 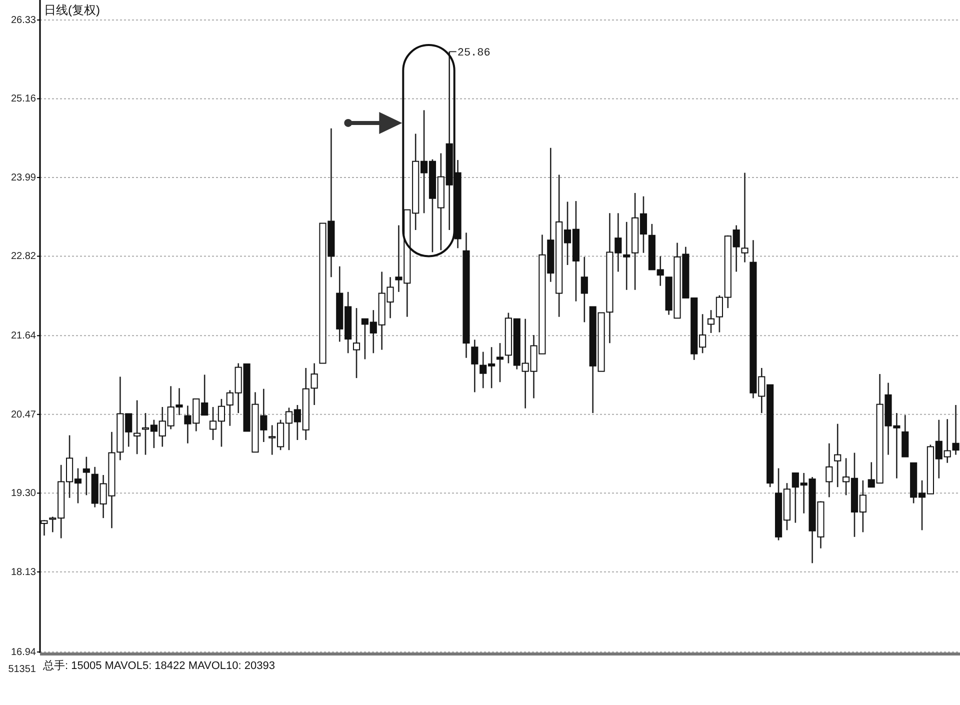 What do you see at coordinates (23, 494) in the screenshot?
I see `y-tick-label: 19.30` at bounding box center [23, 494].